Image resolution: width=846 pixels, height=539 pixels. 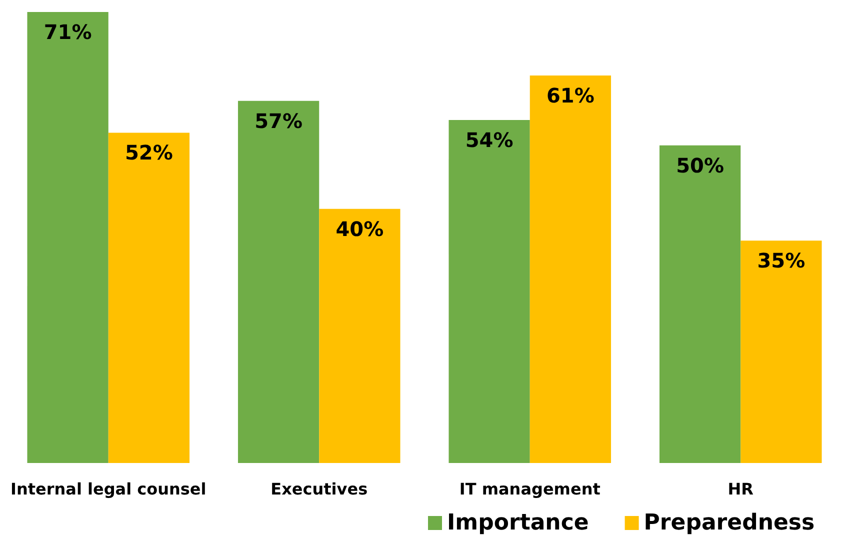 What do you see at coordinates (149, 152) in the screenshot?
I see `data-label: 52%` at bounding box center [149, 152].